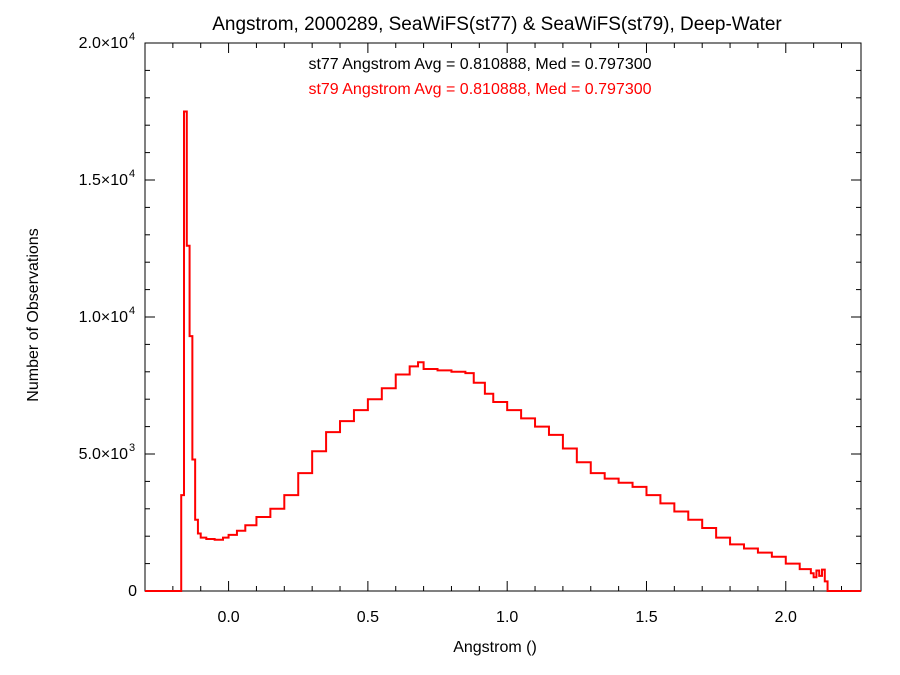  What do you see at coordinates (103, 317) in the screenshot?
I see `y-tick-label: 1.0×10` at bounding box center [103, 317].